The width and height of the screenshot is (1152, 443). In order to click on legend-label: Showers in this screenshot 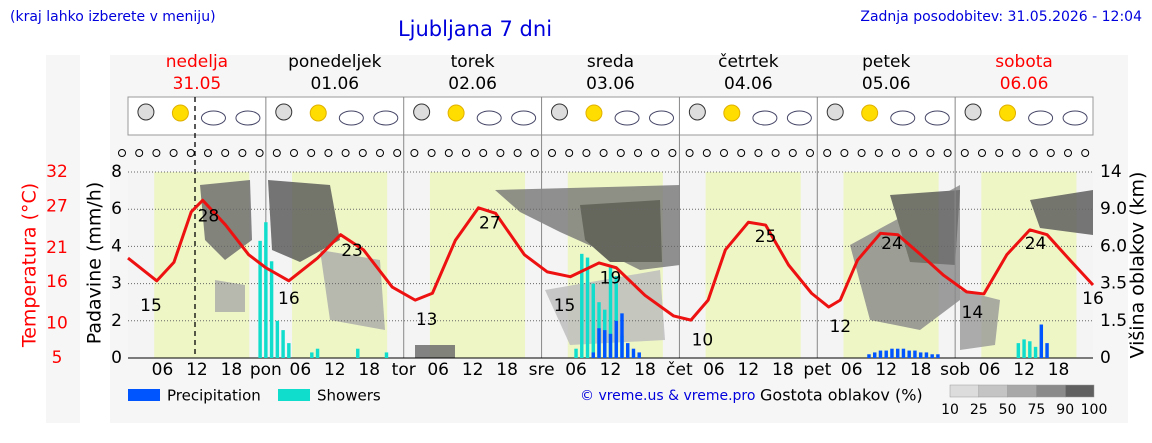, I will do `click(349, 396)`.